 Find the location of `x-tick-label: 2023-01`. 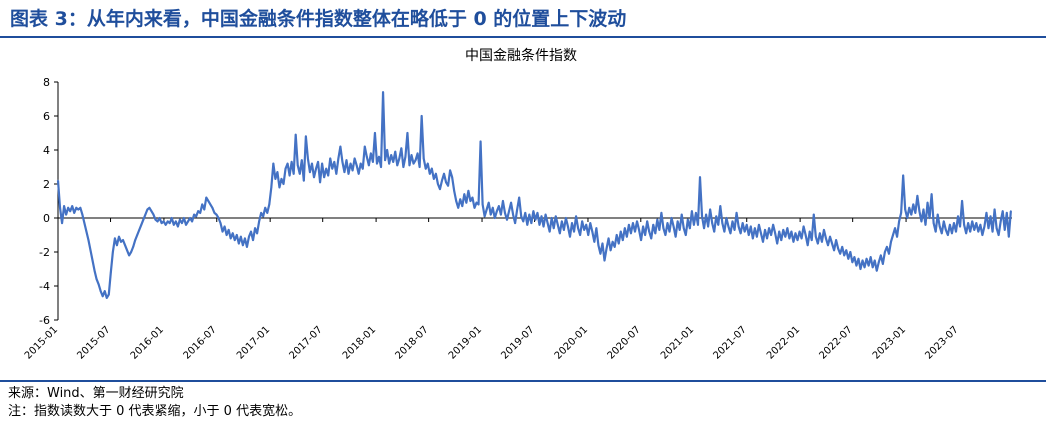

x-tick-label: 2023-01 is located at coordinates (889, 342).